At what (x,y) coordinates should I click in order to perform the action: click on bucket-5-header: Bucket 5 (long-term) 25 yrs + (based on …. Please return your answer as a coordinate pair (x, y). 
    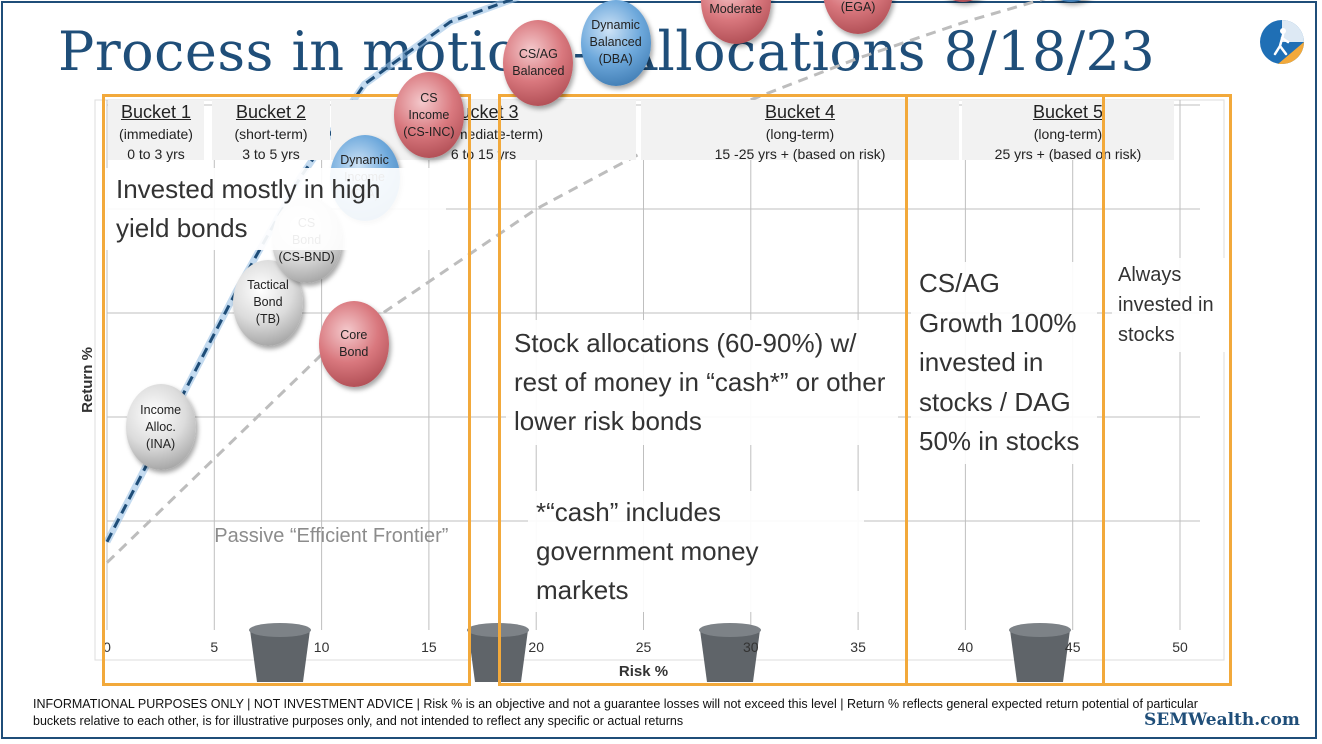
    Looking at the image, I should click on (1068, 131).